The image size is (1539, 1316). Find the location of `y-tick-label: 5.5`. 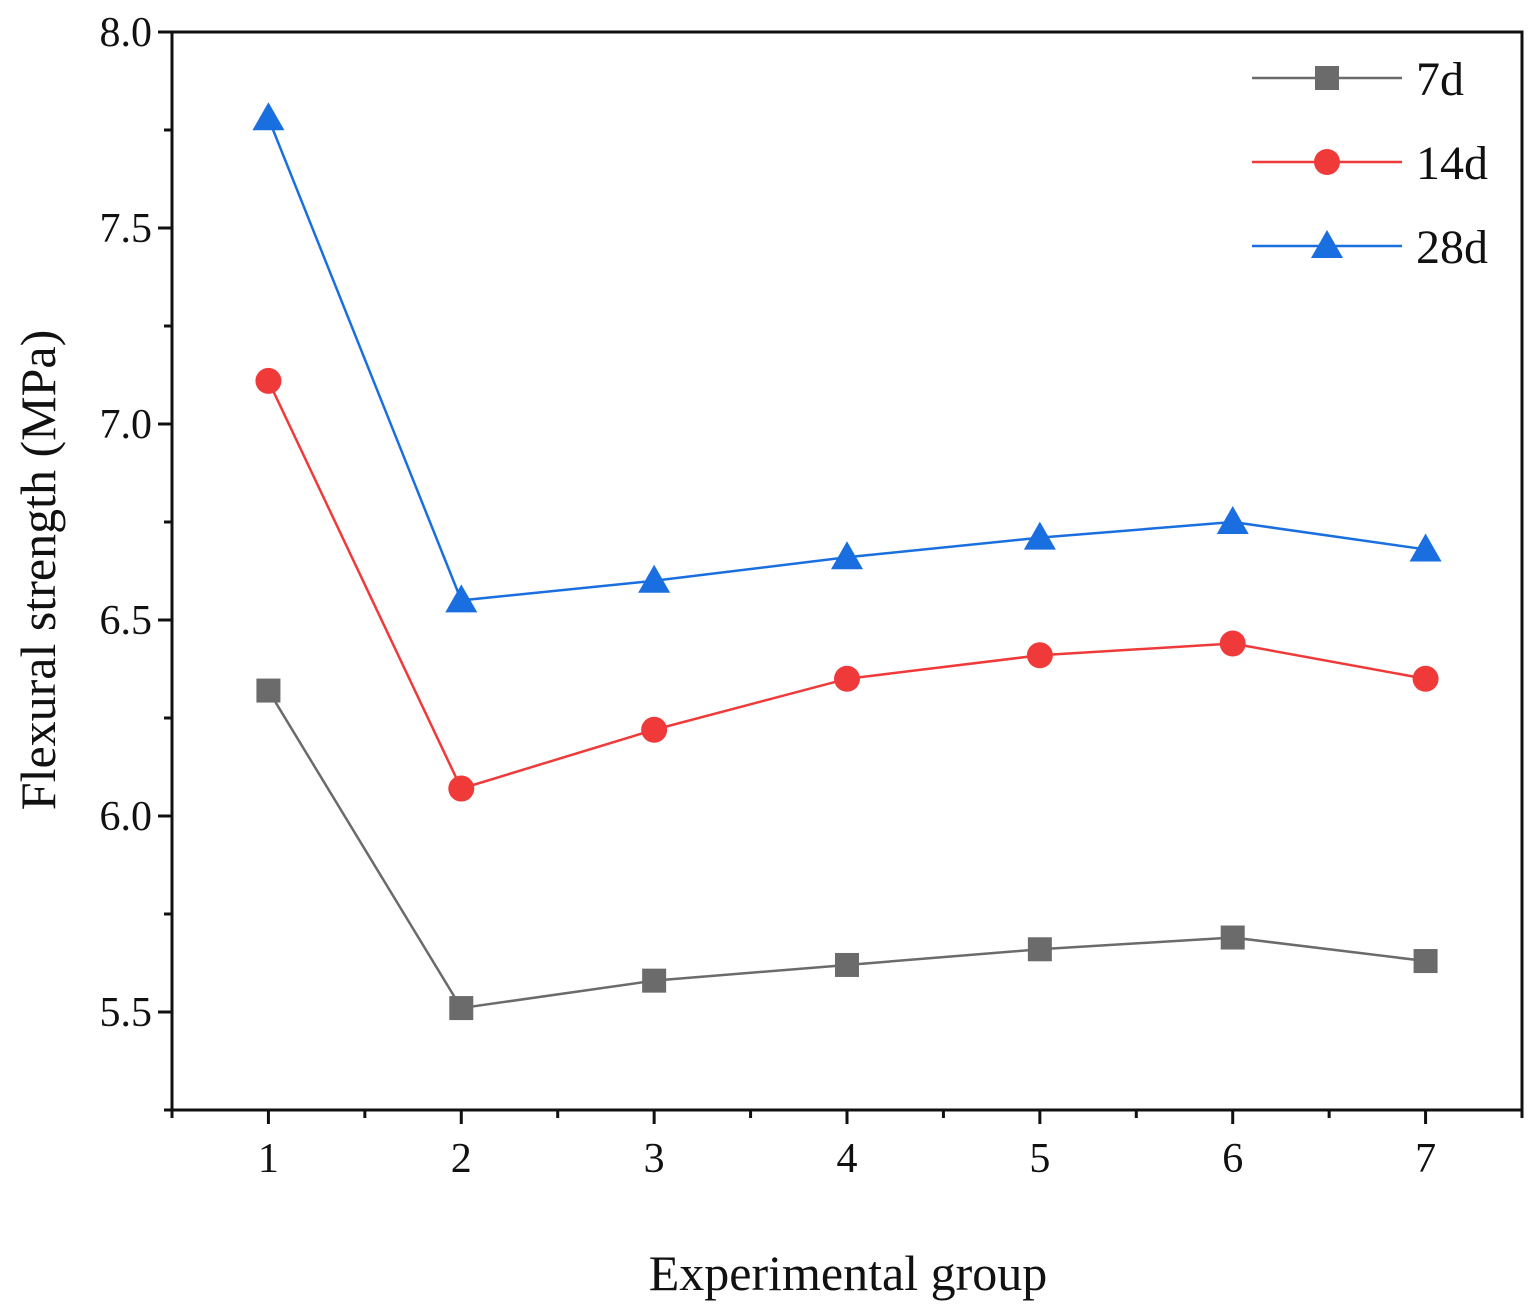

y-tick-label: 5.5 is located at coordinates (126, 1013).